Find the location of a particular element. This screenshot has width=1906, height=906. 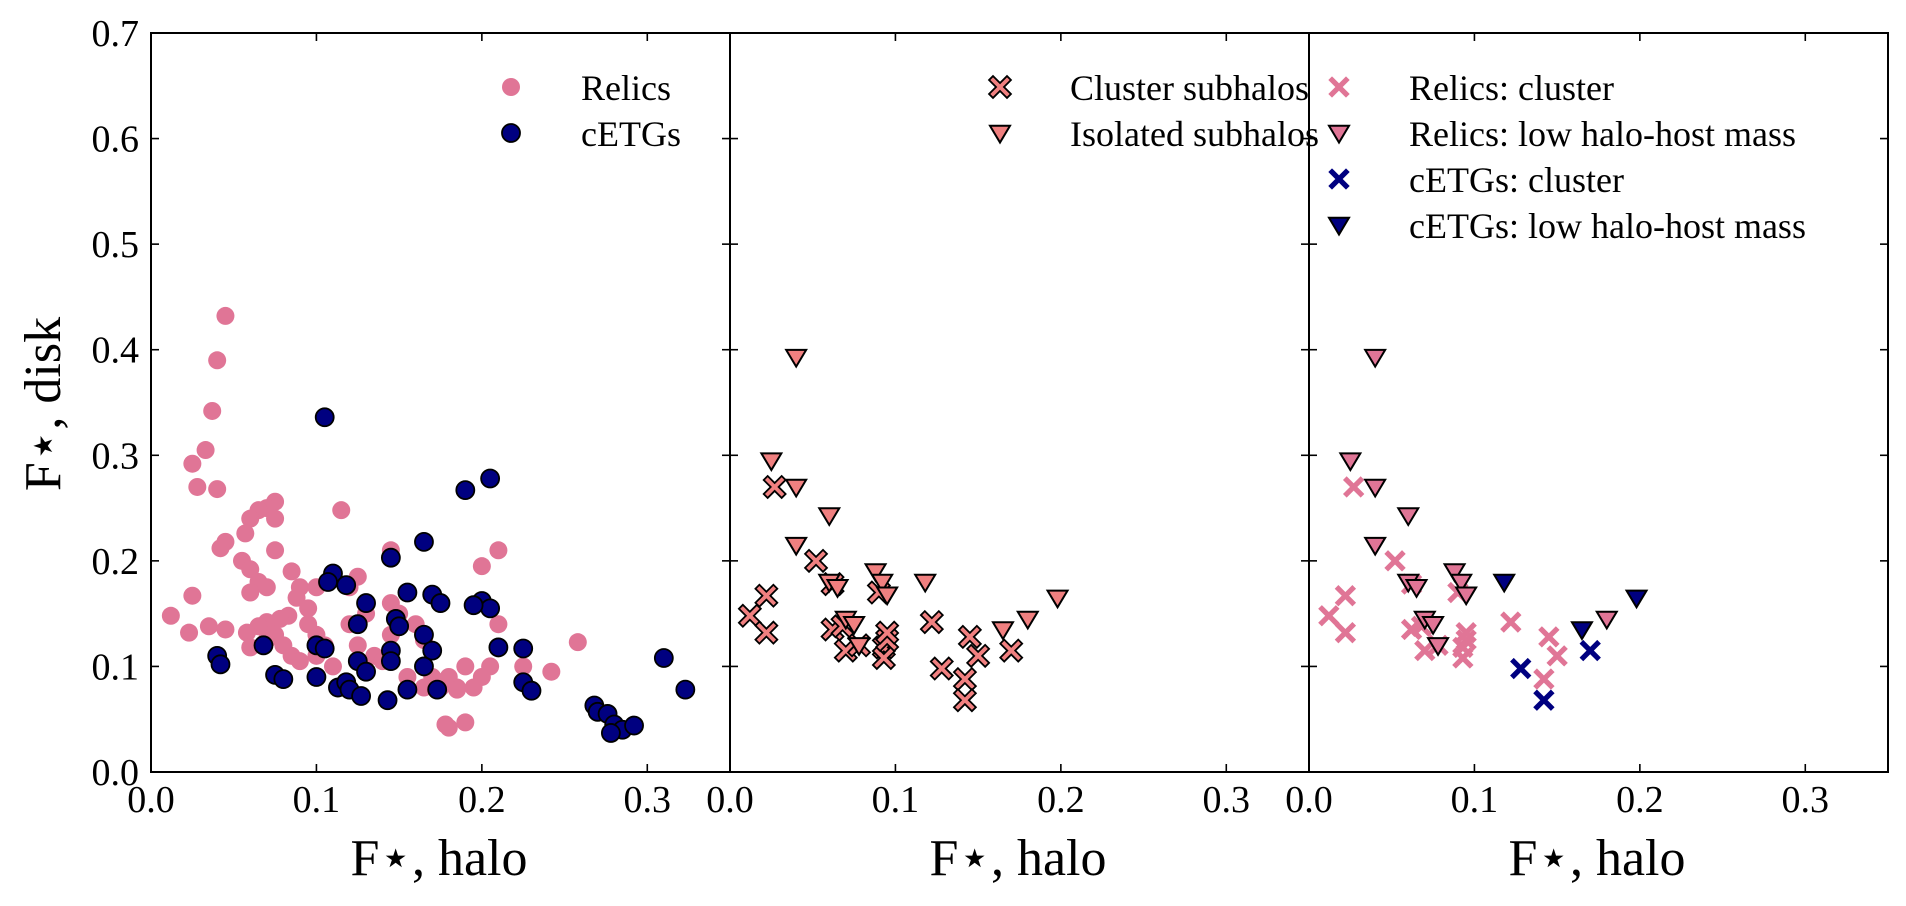

legend-label: cETGs: cluster is located at coordinates (1516, 180).